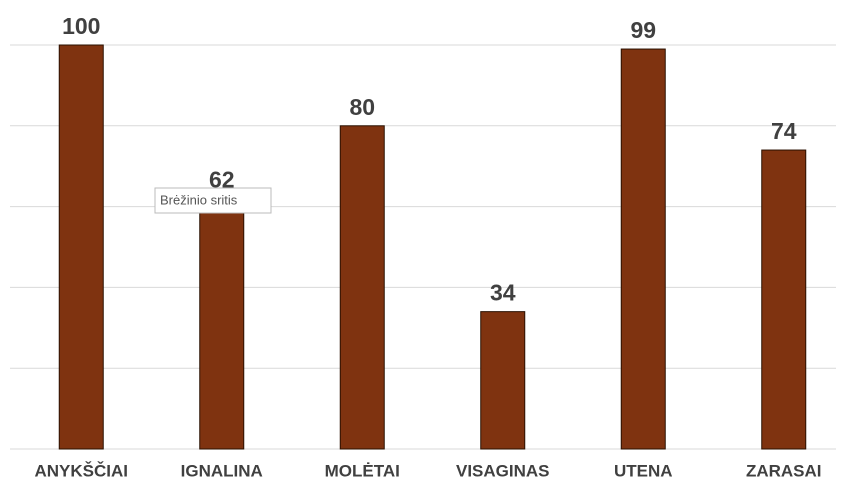  What do you see at coordinates (643, 470) in the screenshot?
I see `x-tick-label: UTENA` at bounding box center [643, 470].